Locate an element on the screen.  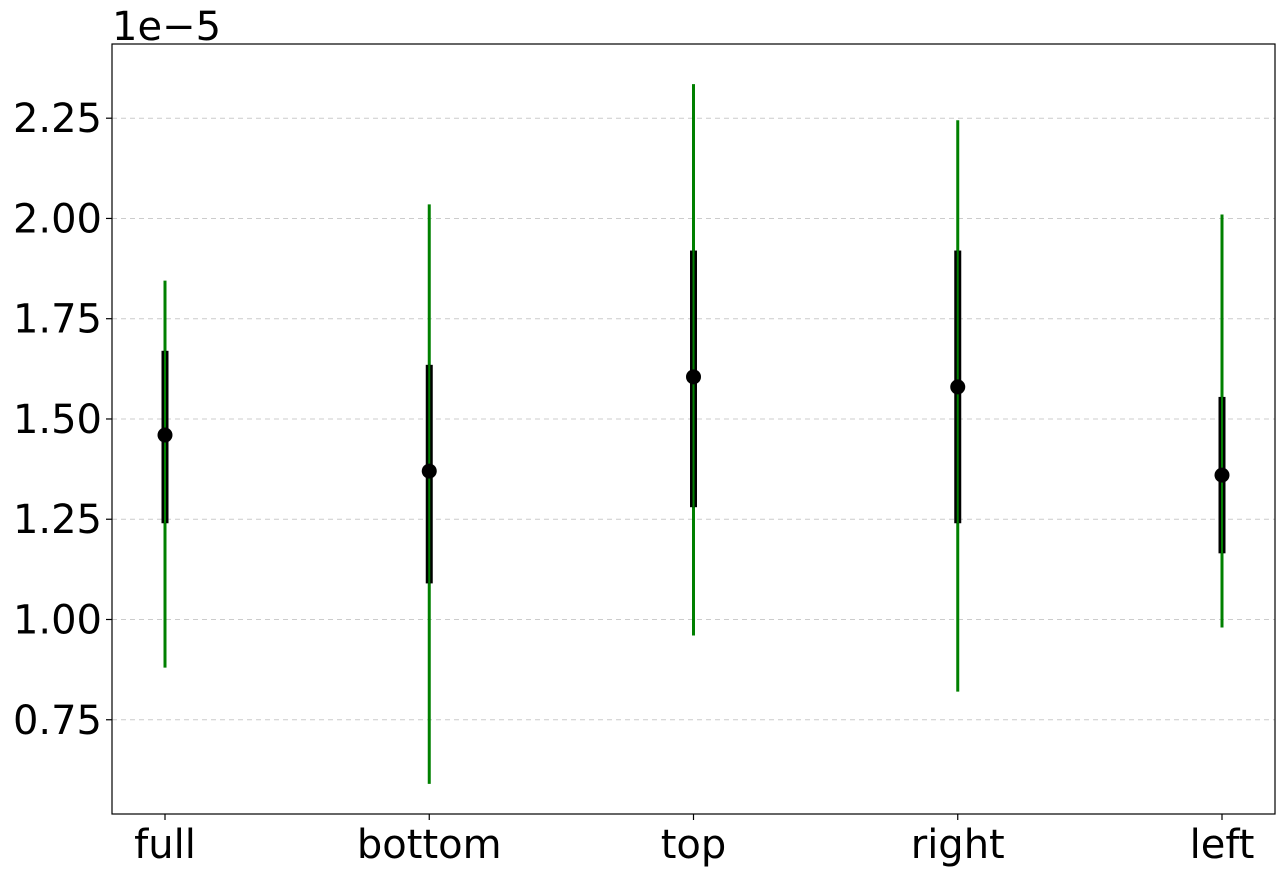
x-tick-label-left: left is located at coordinates (1222, 845).